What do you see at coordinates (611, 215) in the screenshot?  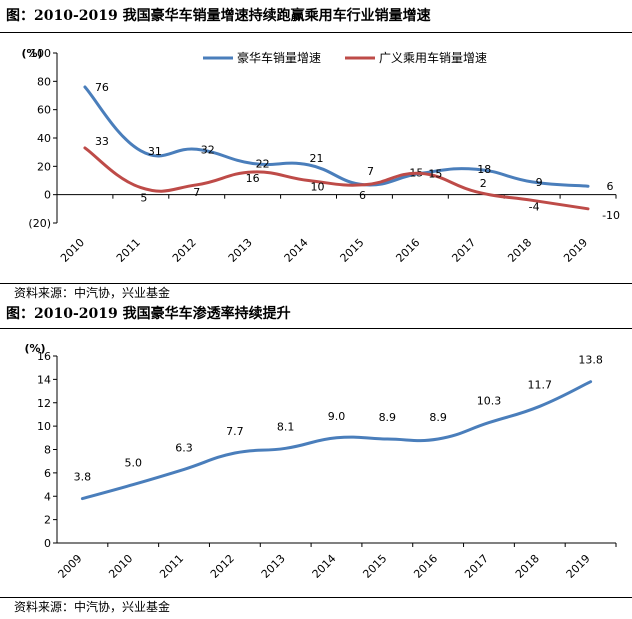 I see `data-label: -10` at bounding box center [611, 215].